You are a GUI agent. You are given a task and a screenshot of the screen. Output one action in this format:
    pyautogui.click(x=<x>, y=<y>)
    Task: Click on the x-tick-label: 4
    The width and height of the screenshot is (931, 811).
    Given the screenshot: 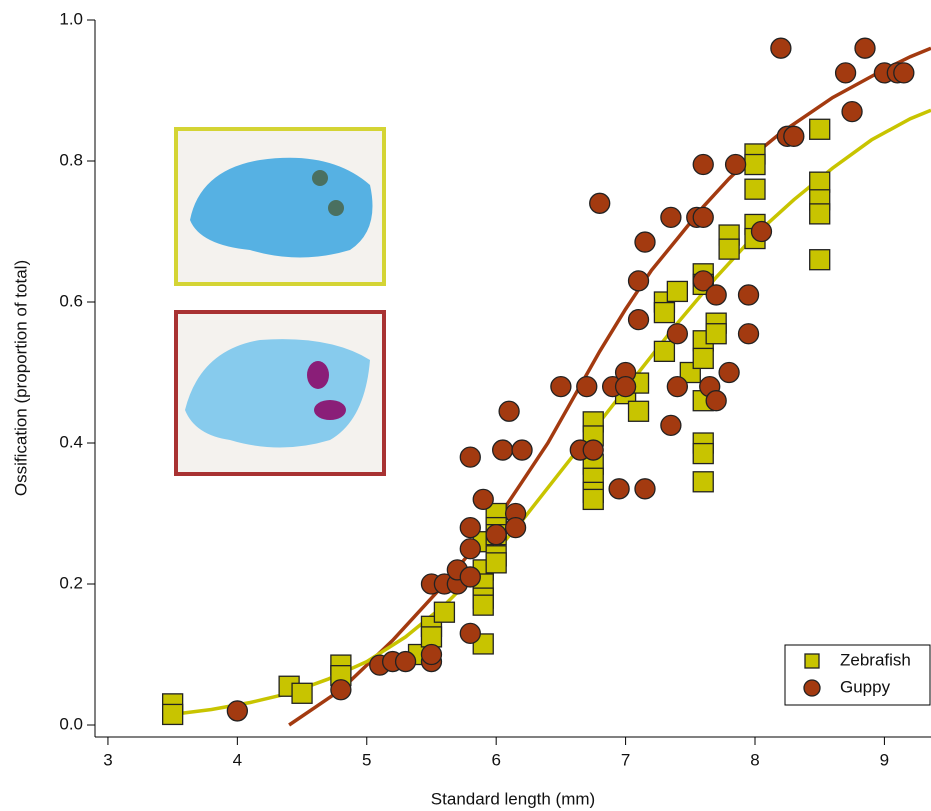 What is the action you would take?
    pyautogui.click(x=237, y=759)
    